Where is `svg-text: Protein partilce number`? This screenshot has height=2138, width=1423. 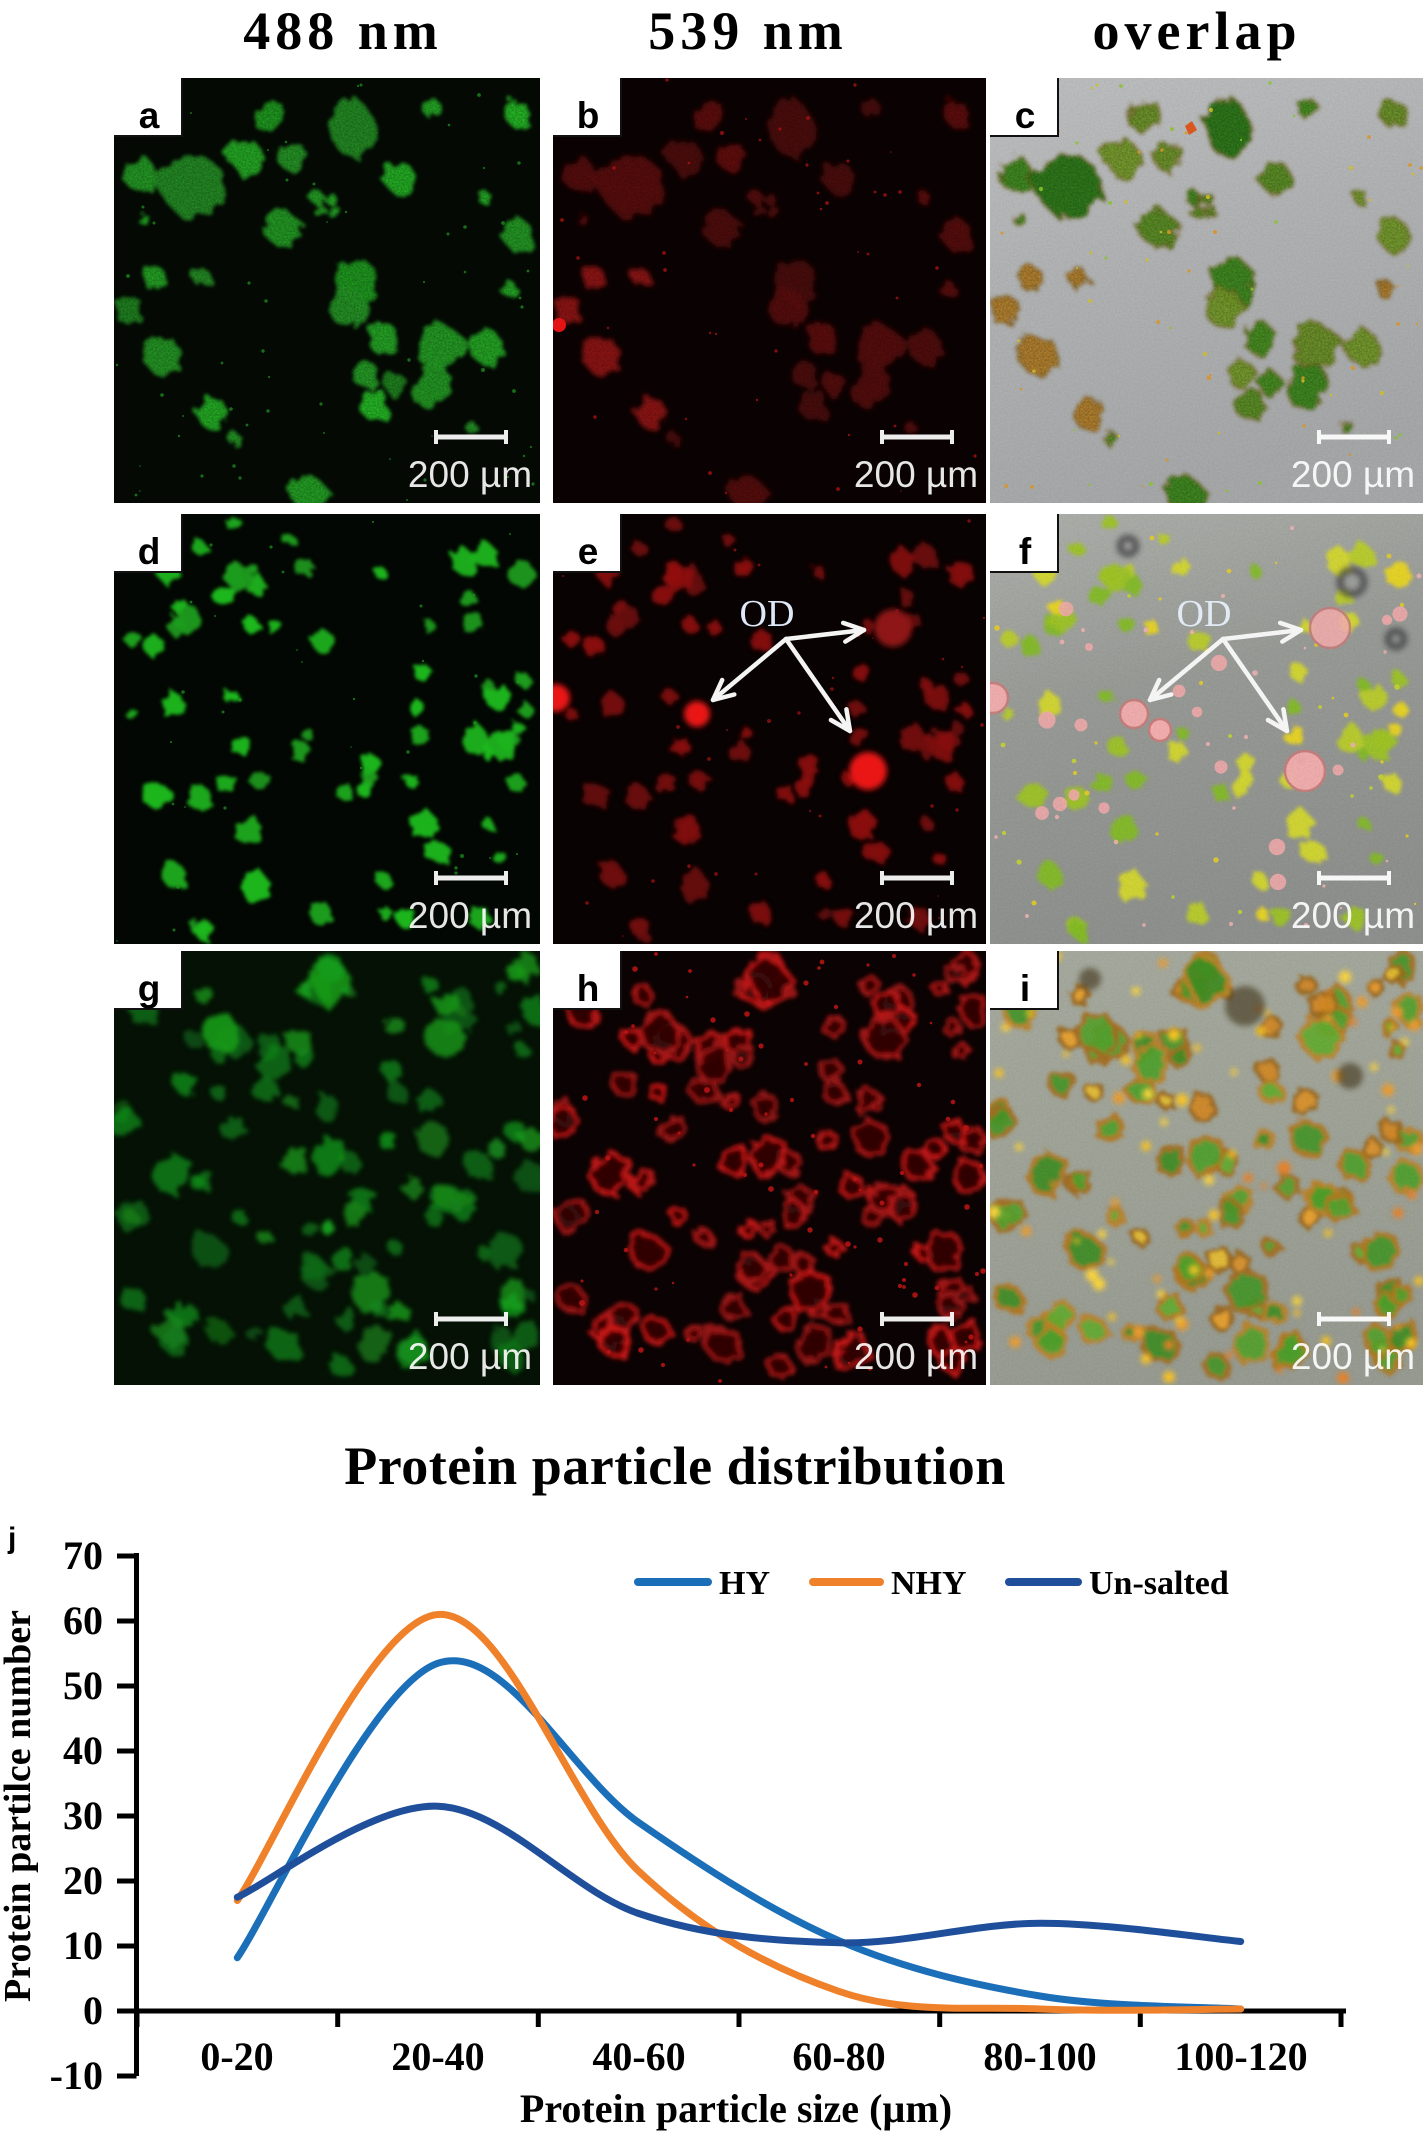 svg-text: Protein partilce number is located at coordinates (19, 1806).